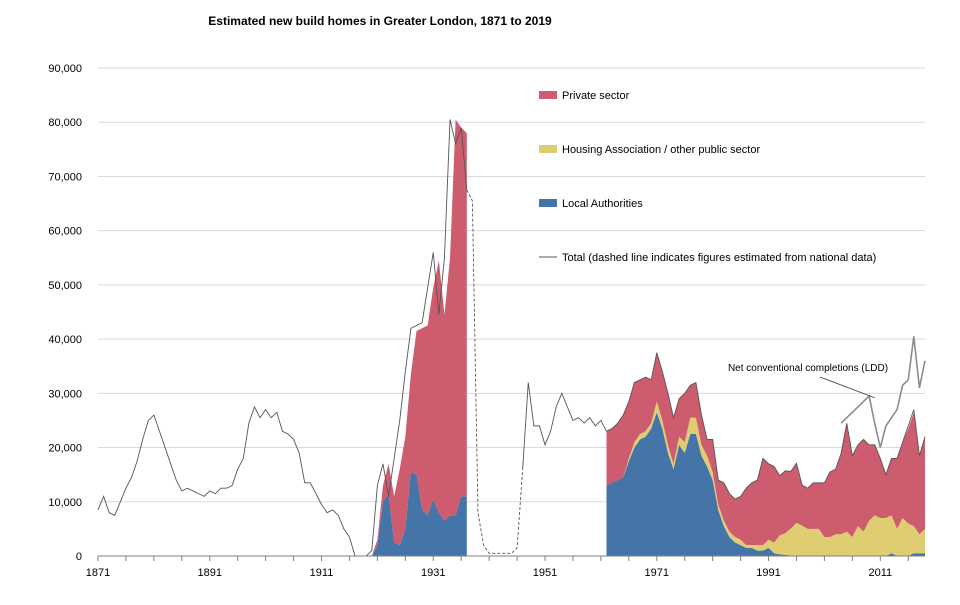 The width and height of the screenshot is (960, 605). I want to click on legend-label-private: Private sector, so click(596, 96).